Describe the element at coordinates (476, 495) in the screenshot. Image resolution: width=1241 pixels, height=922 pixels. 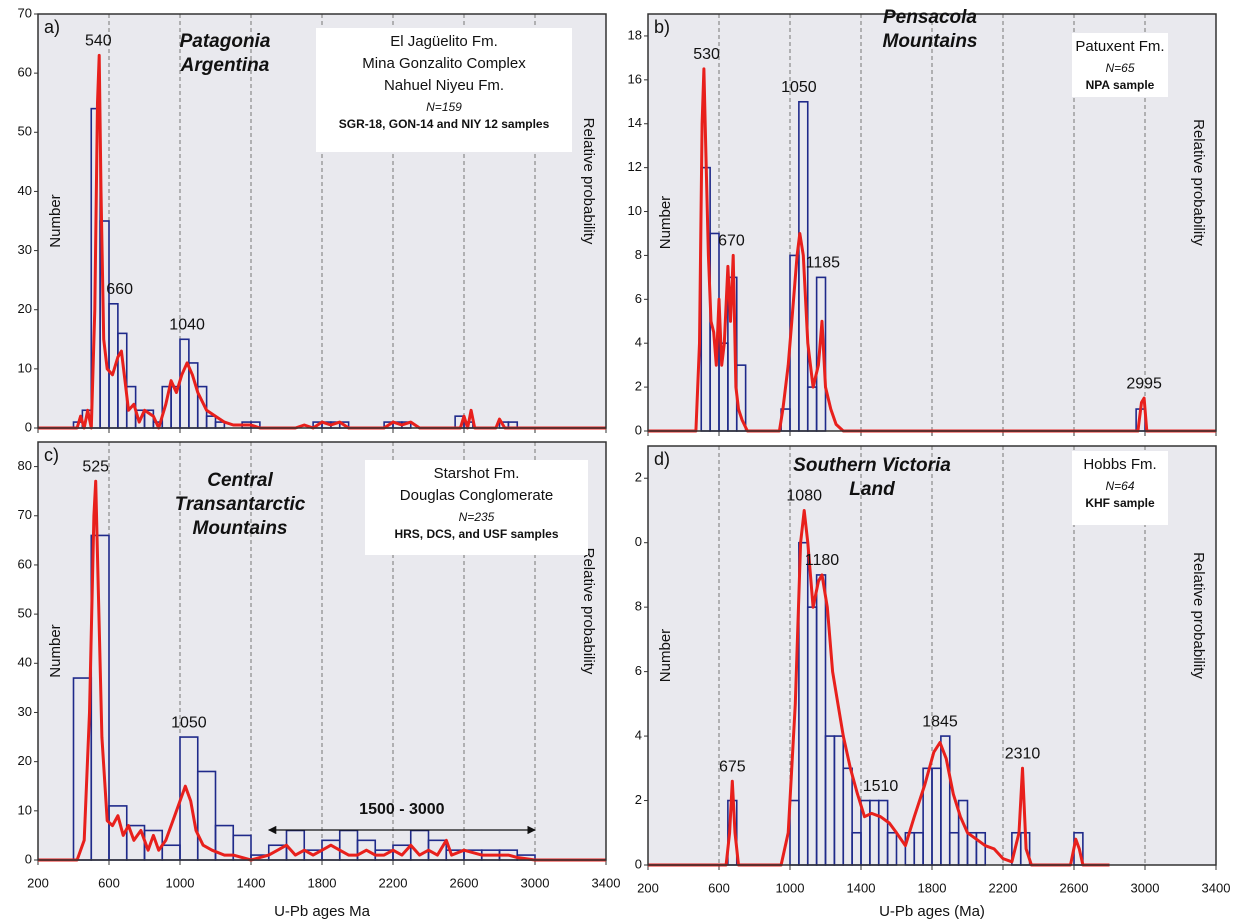
I see `legend-text: Douglas Conglomerate` at that location.